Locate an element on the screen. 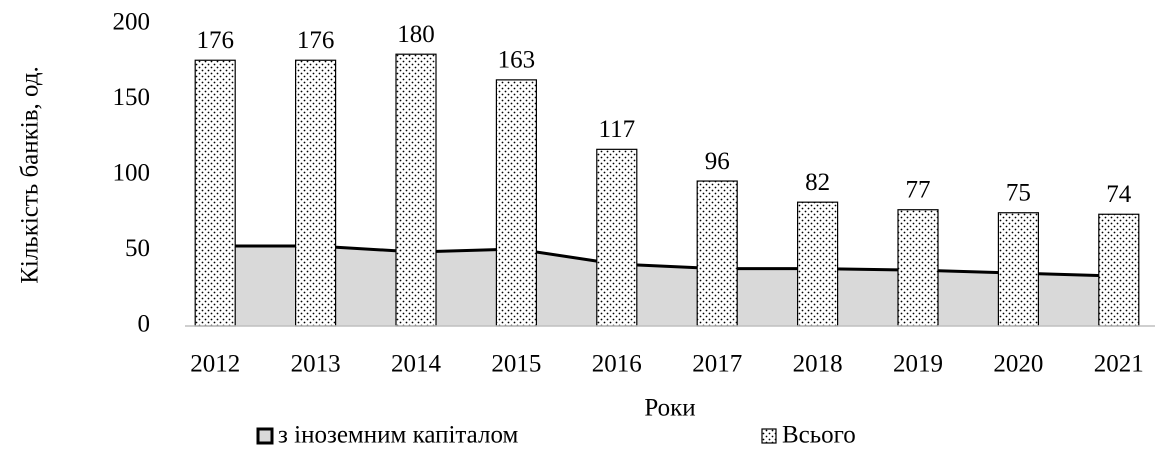  x-tick-label: 2019 is located at coordinates (918, 364).